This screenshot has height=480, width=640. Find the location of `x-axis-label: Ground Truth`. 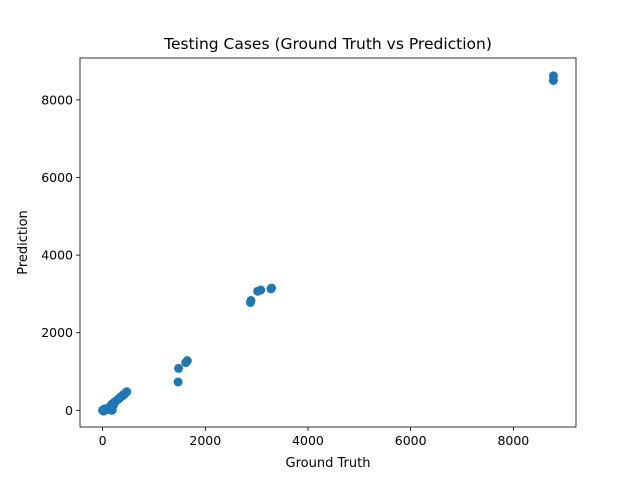

x-axis-label: Ground Truth is located at coordinates (328, 463).